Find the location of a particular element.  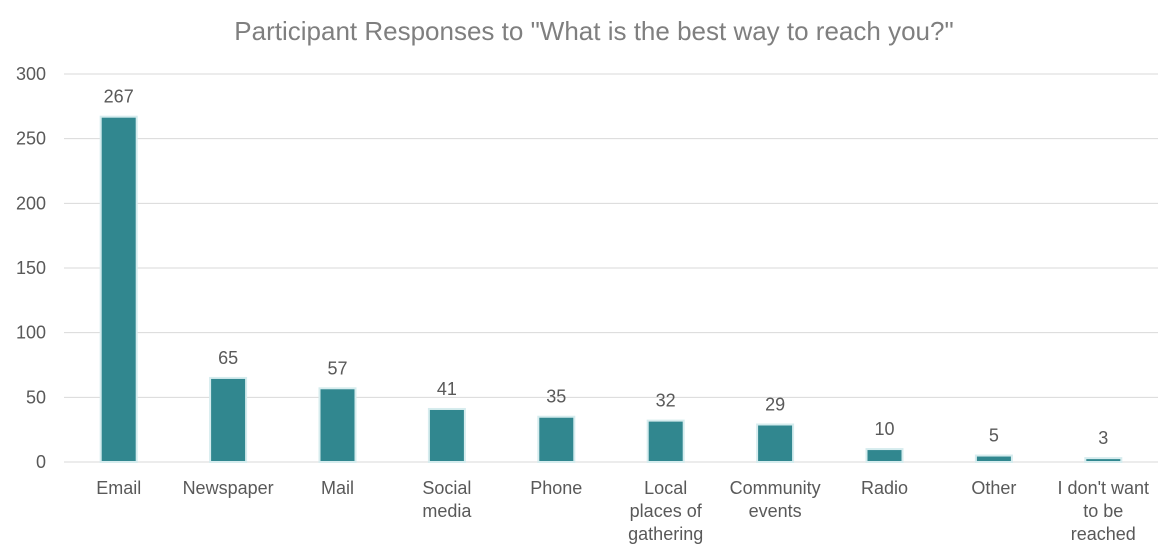

data-label: 10 is located at coordinates (884, 429).